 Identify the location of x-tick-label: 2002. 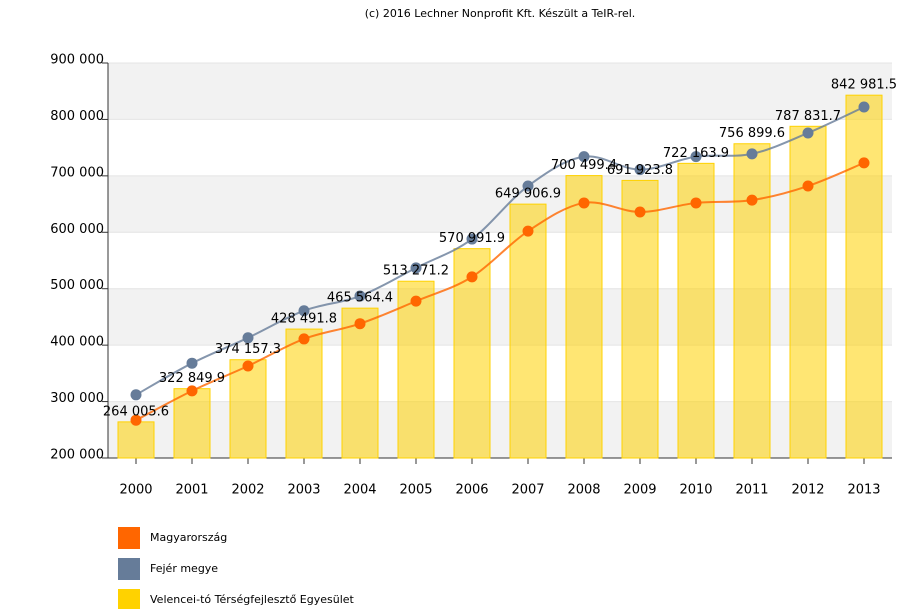
(247, 490).